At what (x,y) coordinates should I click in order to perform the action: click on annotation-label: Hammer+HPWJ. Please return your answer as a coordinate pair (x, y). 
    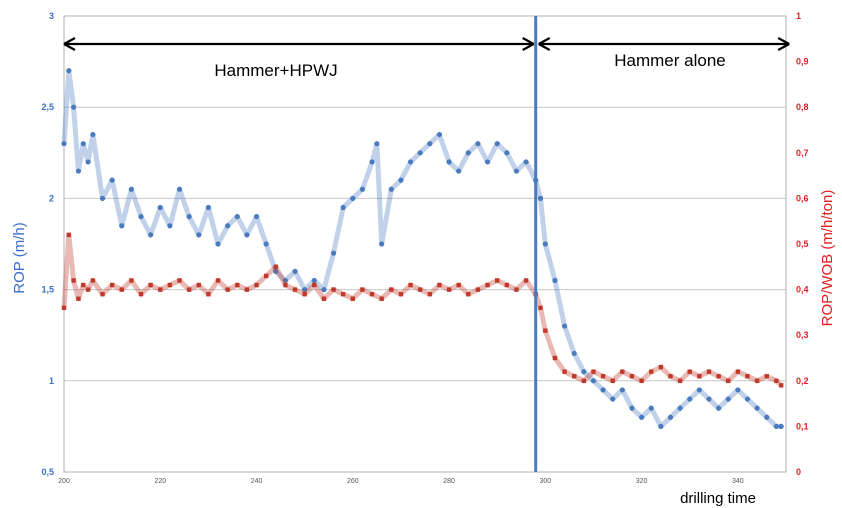
    Looking at the image, I should click on (275, 70).